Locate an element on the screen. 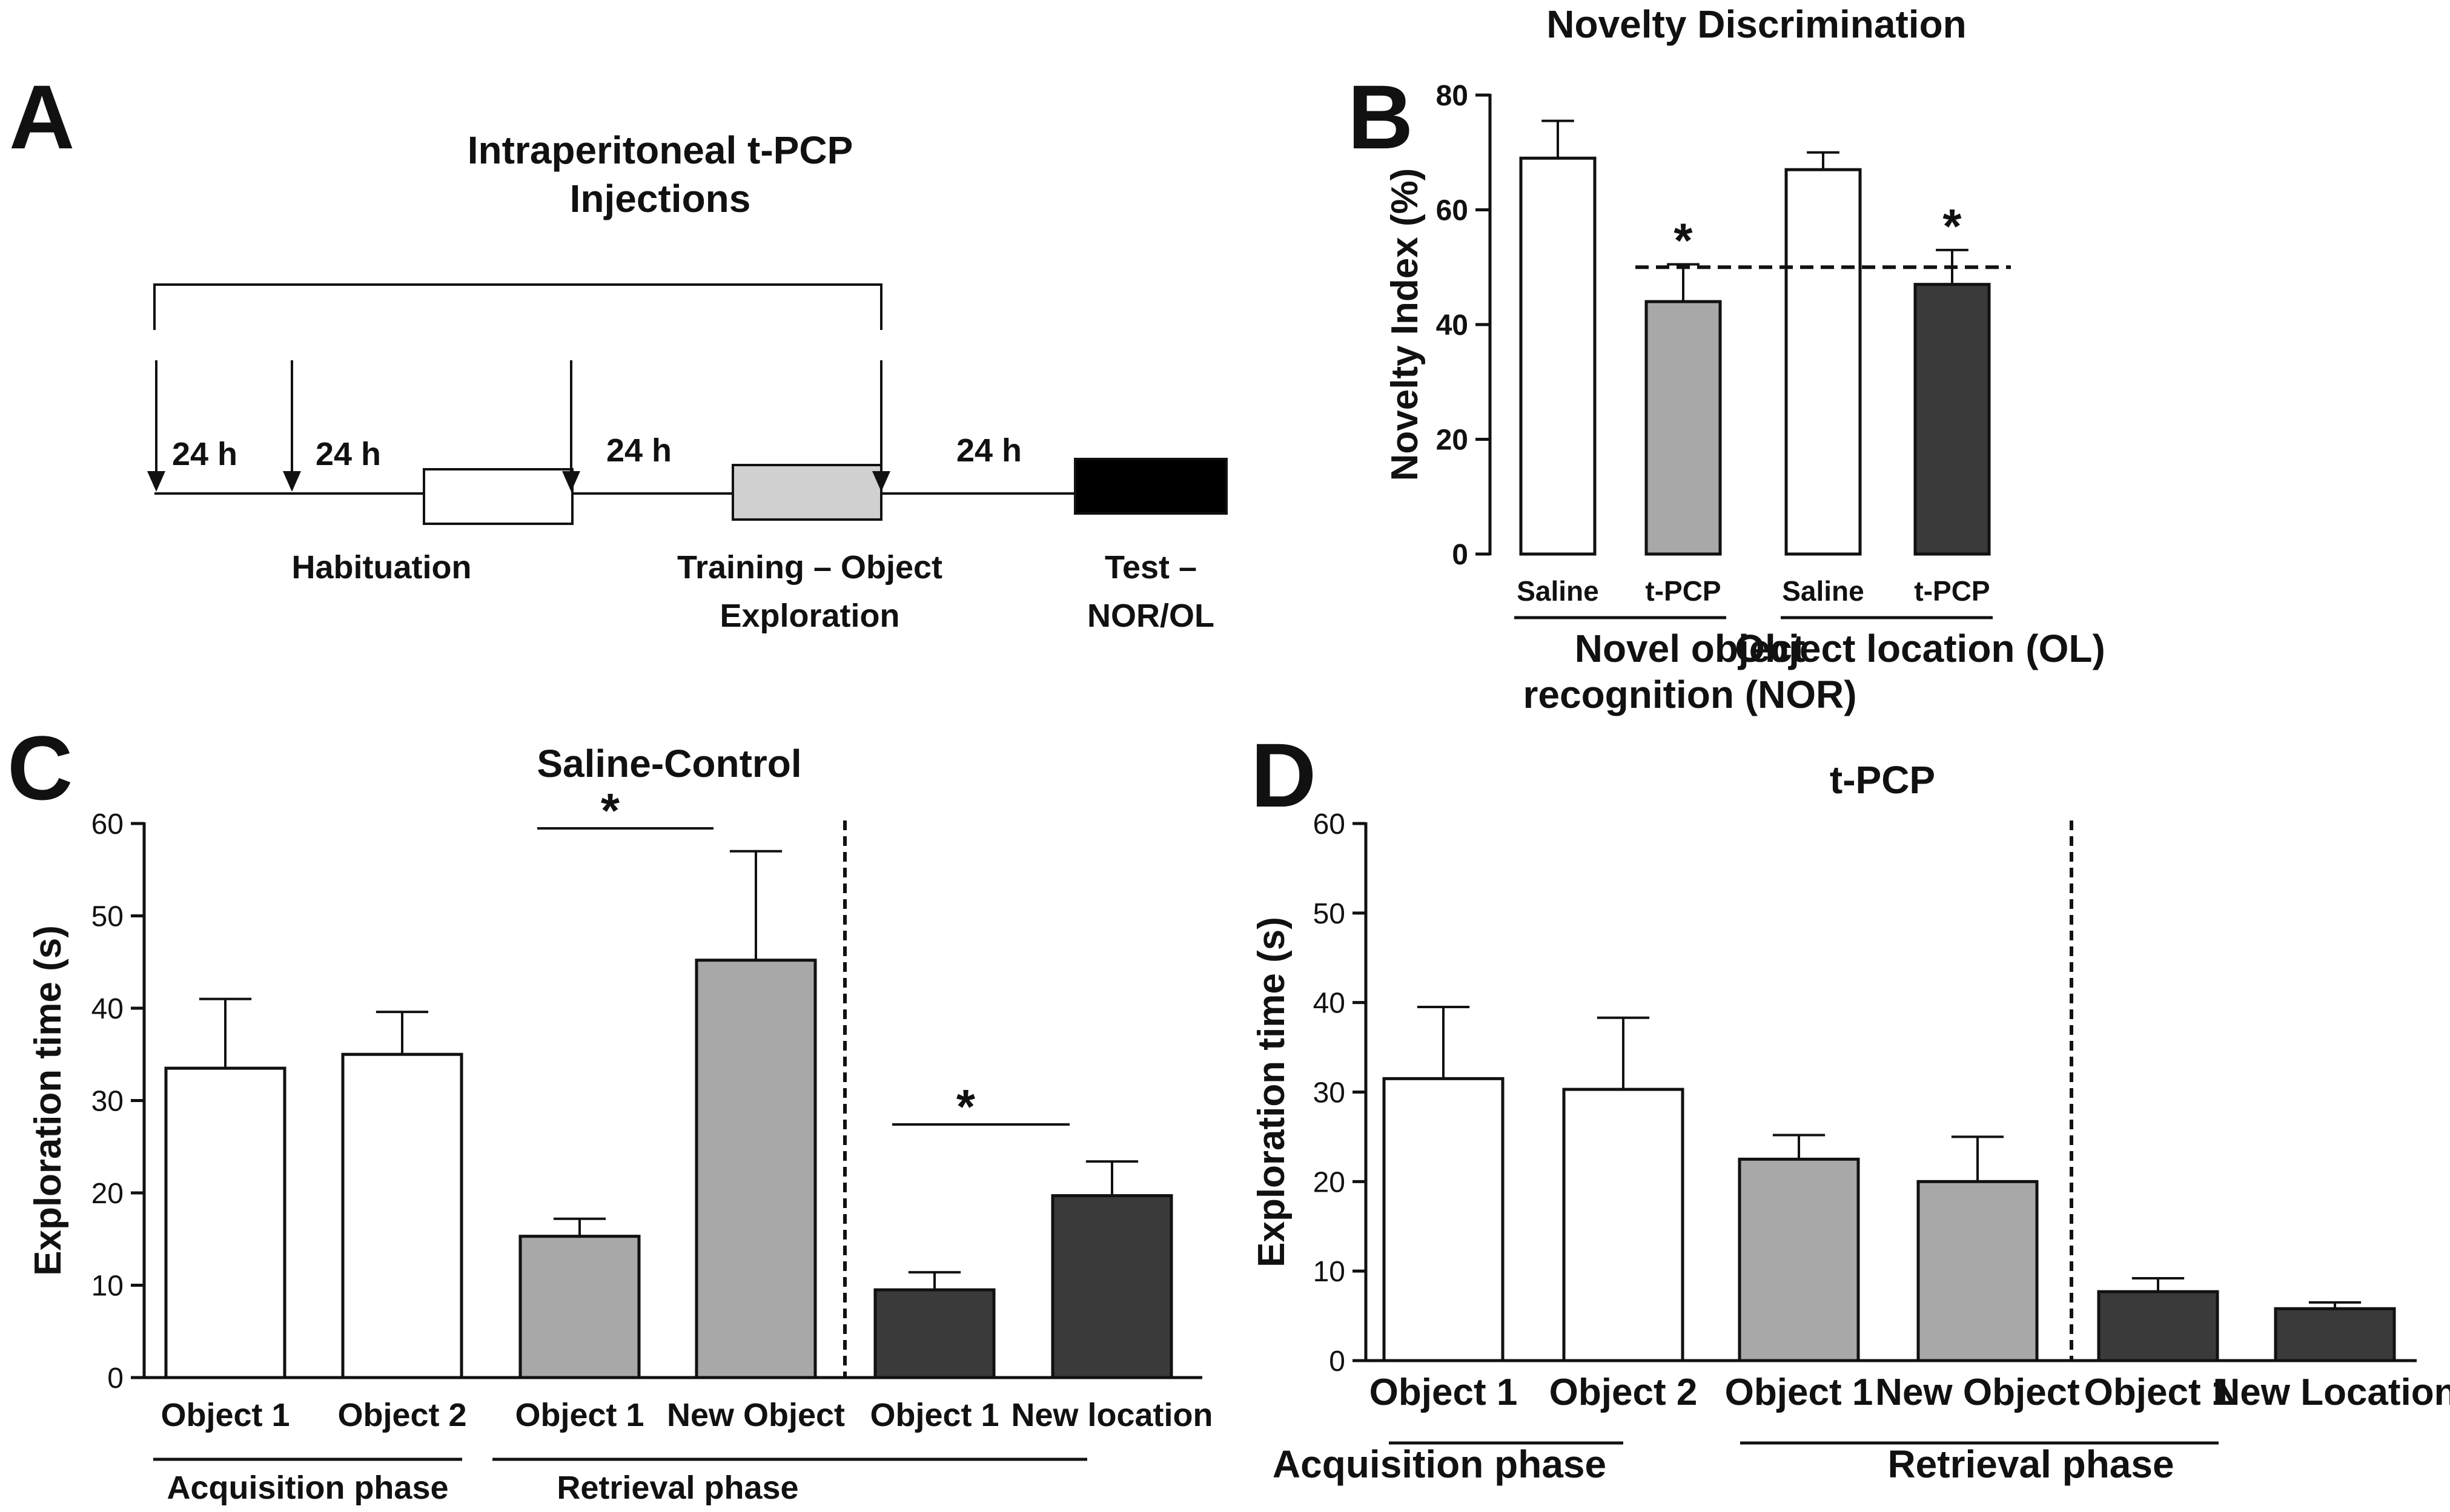 This screenshot has width=2450, height=1512. y-axis-title: Novelty Index (%) is located at coordinates (1405, 324).